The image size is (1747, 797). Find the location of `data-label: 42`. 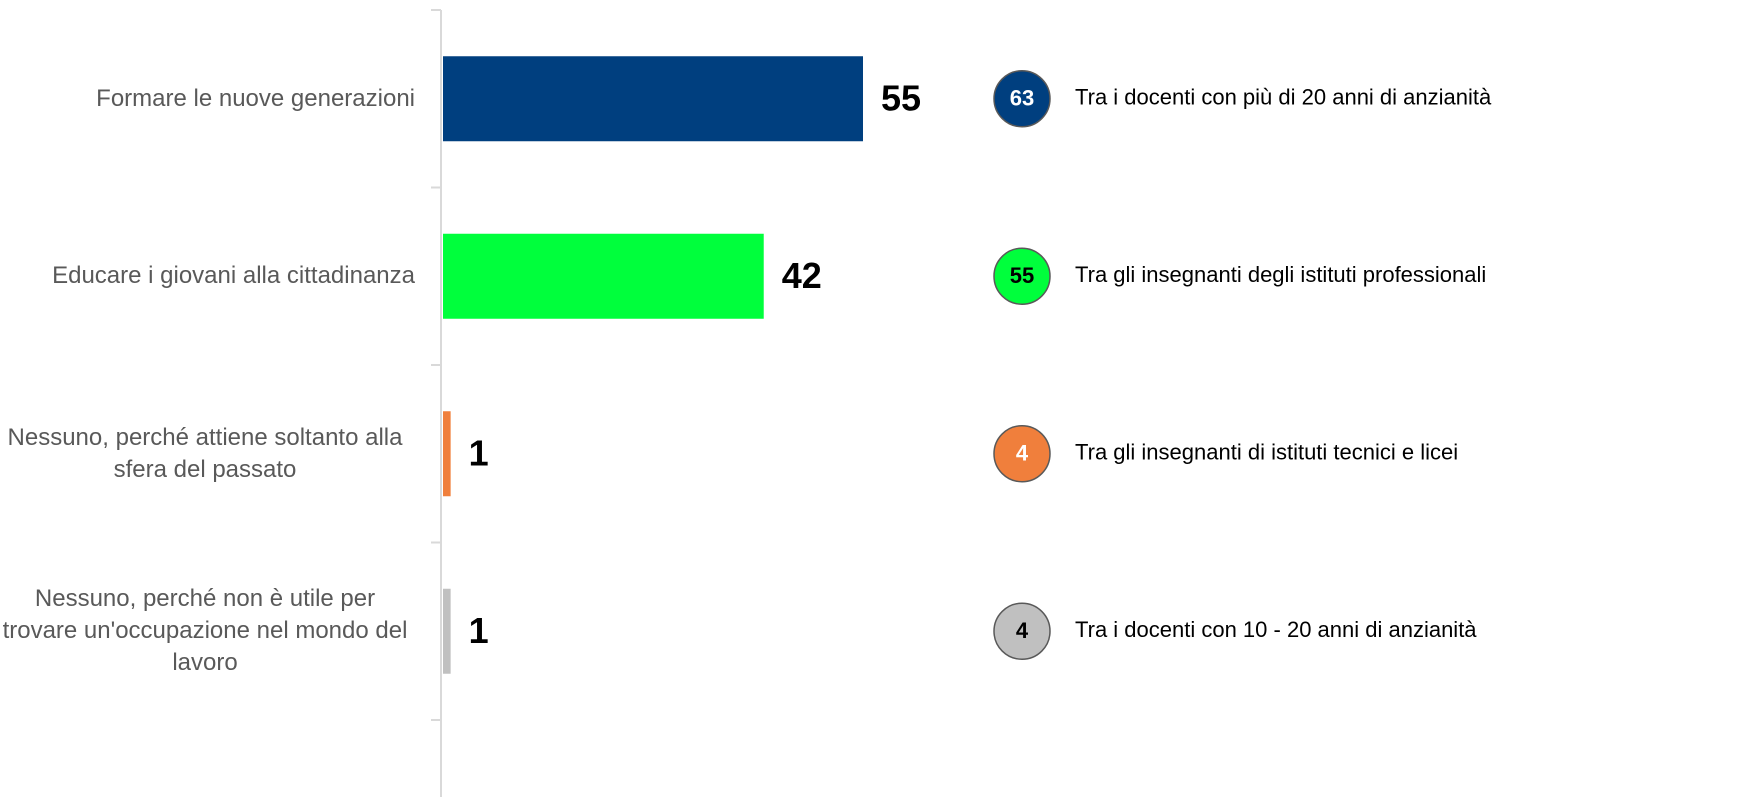

data-label: 42 is located at coordinates (802, 275).